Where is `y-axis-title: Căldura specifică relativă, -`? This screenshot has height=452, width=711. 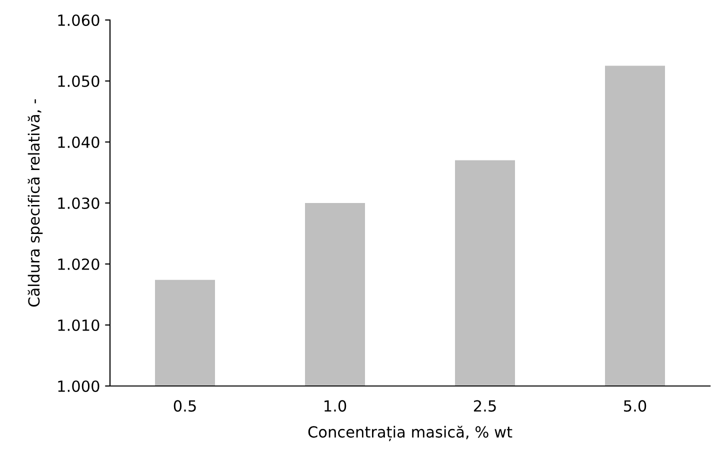 y-axis-title: Căldura specifică relativă, - is located at coordinates (35, 203).